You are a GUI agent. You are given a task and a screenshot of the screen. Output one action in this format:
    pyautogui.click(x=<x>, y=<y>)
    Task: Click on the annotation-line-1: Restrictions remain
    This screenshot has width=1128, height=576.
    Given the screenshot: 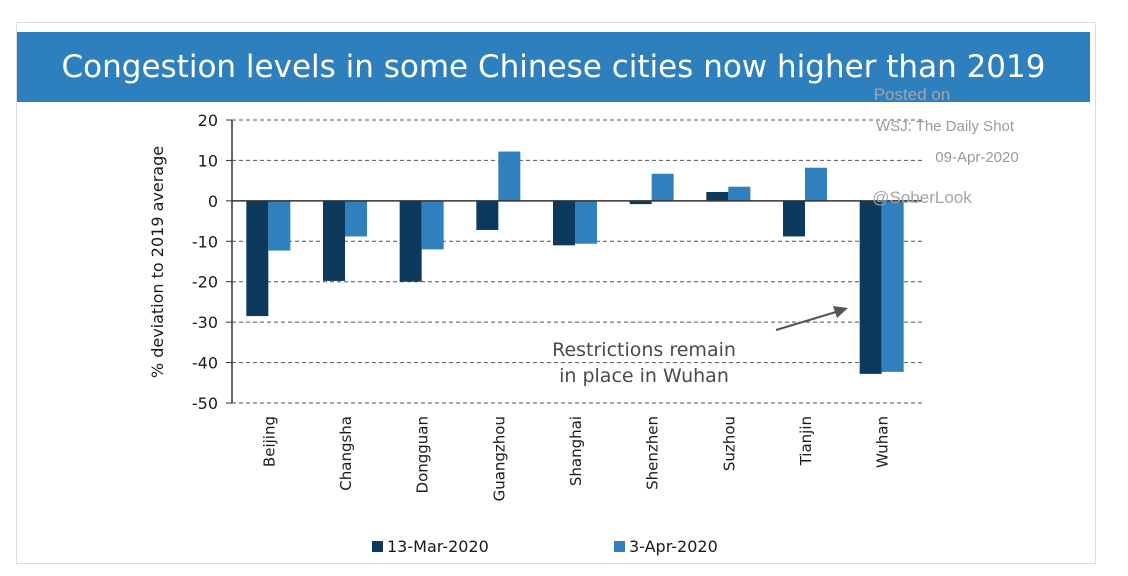 What is the action you would take?
    pyautogui.click(x=644, y=350)
    